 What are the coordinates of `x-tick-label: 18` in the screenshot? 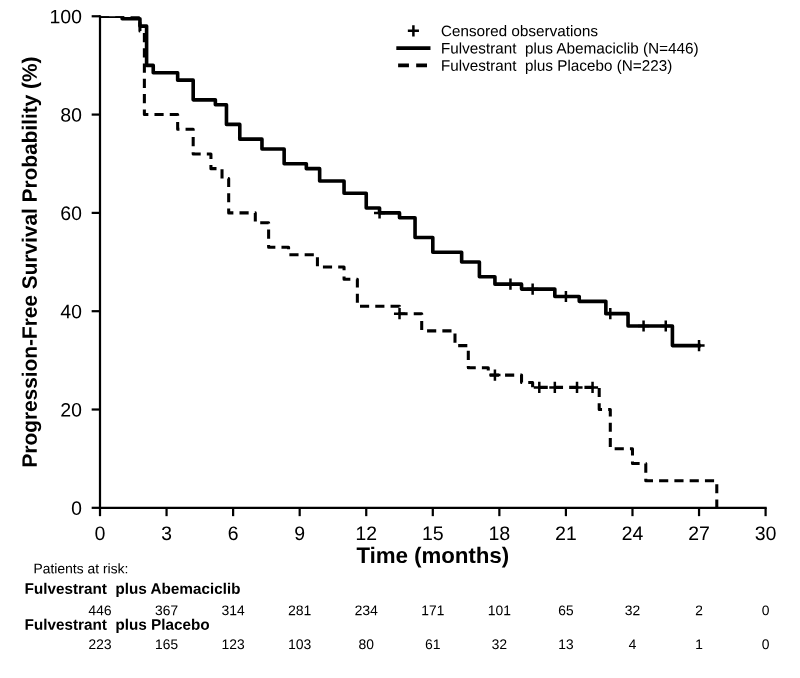 It's located at (500, 533).